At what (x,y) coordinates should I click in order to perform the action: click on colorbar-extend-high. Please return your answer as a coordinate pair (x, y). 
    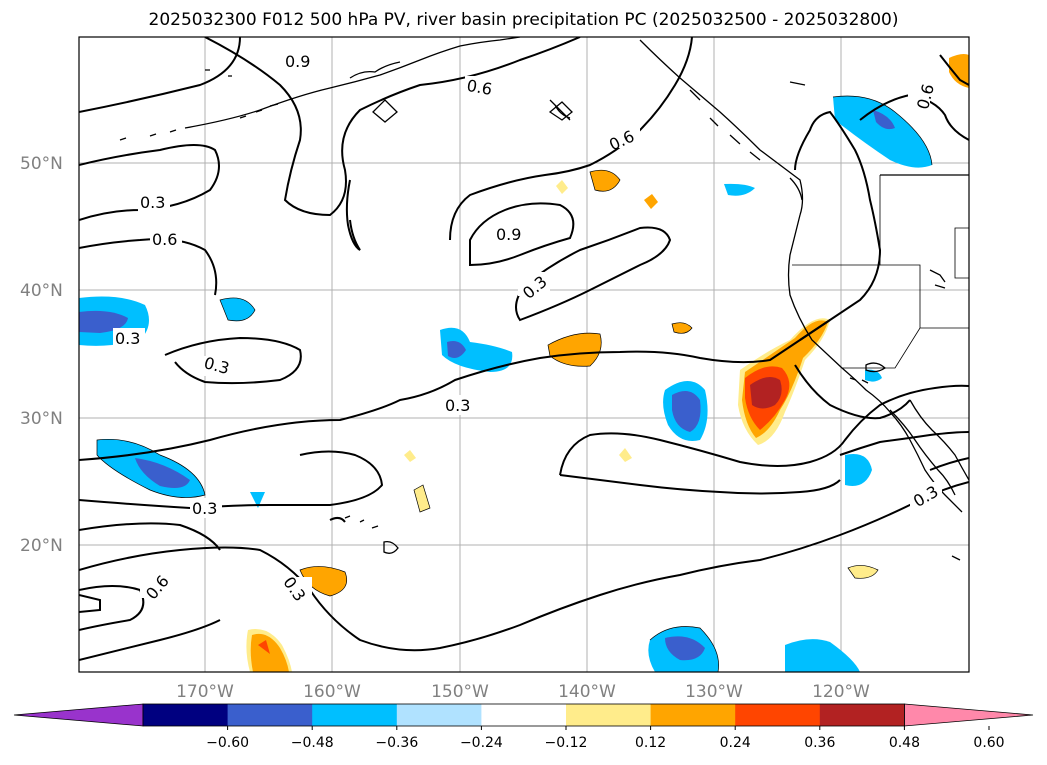
    Looking at the image, I should click on (969, 715).